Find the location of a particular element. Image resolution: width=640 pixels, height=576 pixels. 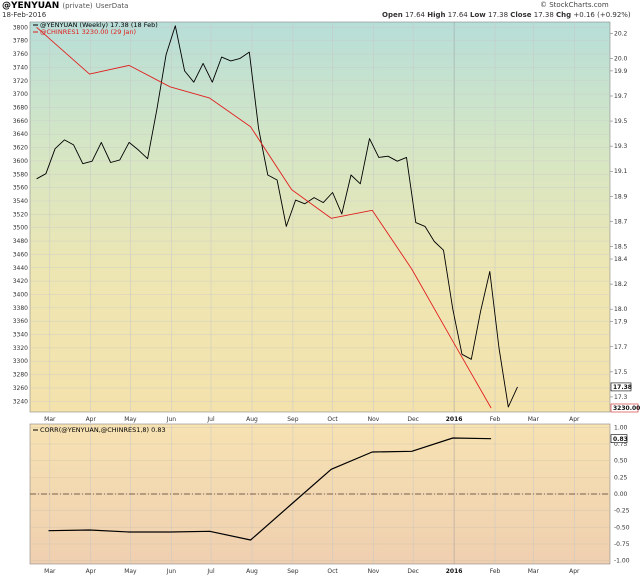

left-y-tick: 3580 is located at coordinates (20, 174).